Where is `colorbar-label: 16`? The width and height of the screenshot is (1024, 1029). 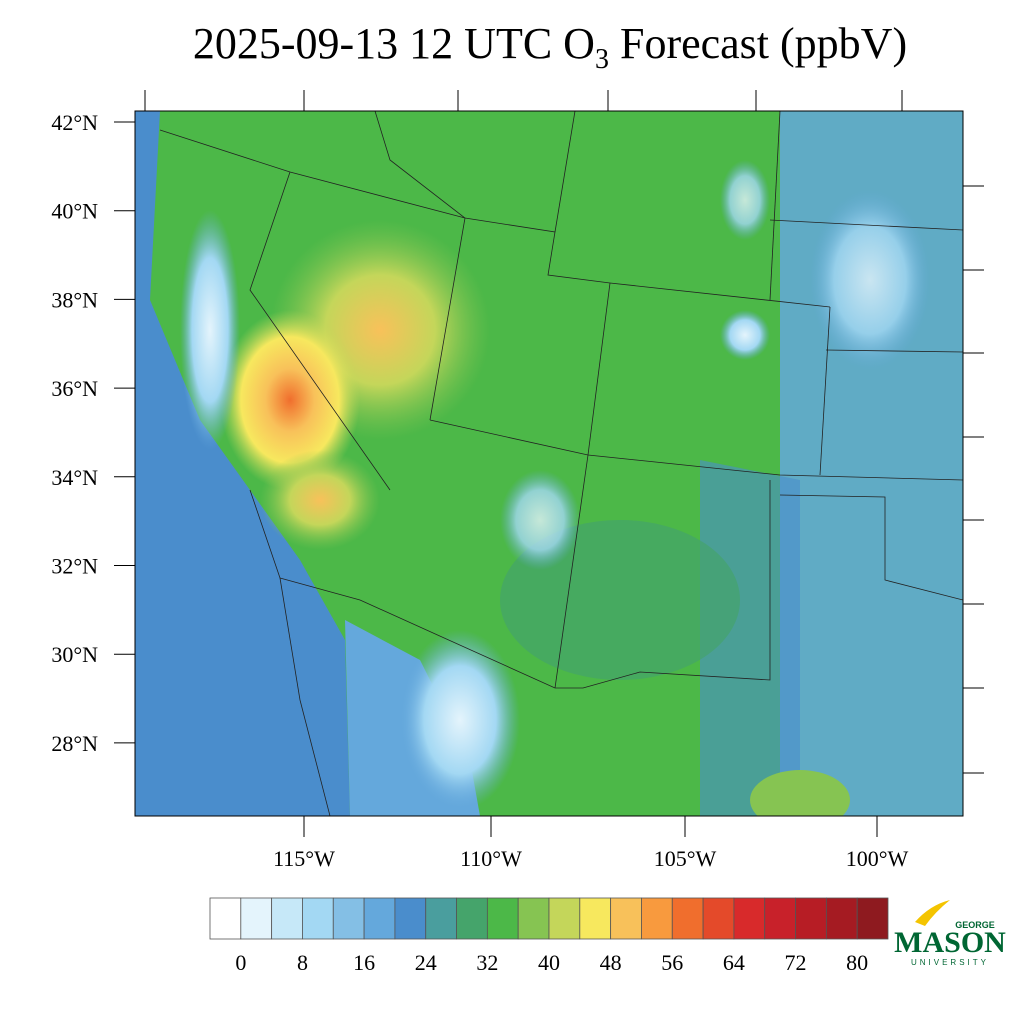 colorbar-label: 16 is located at coordinates (364, 962).